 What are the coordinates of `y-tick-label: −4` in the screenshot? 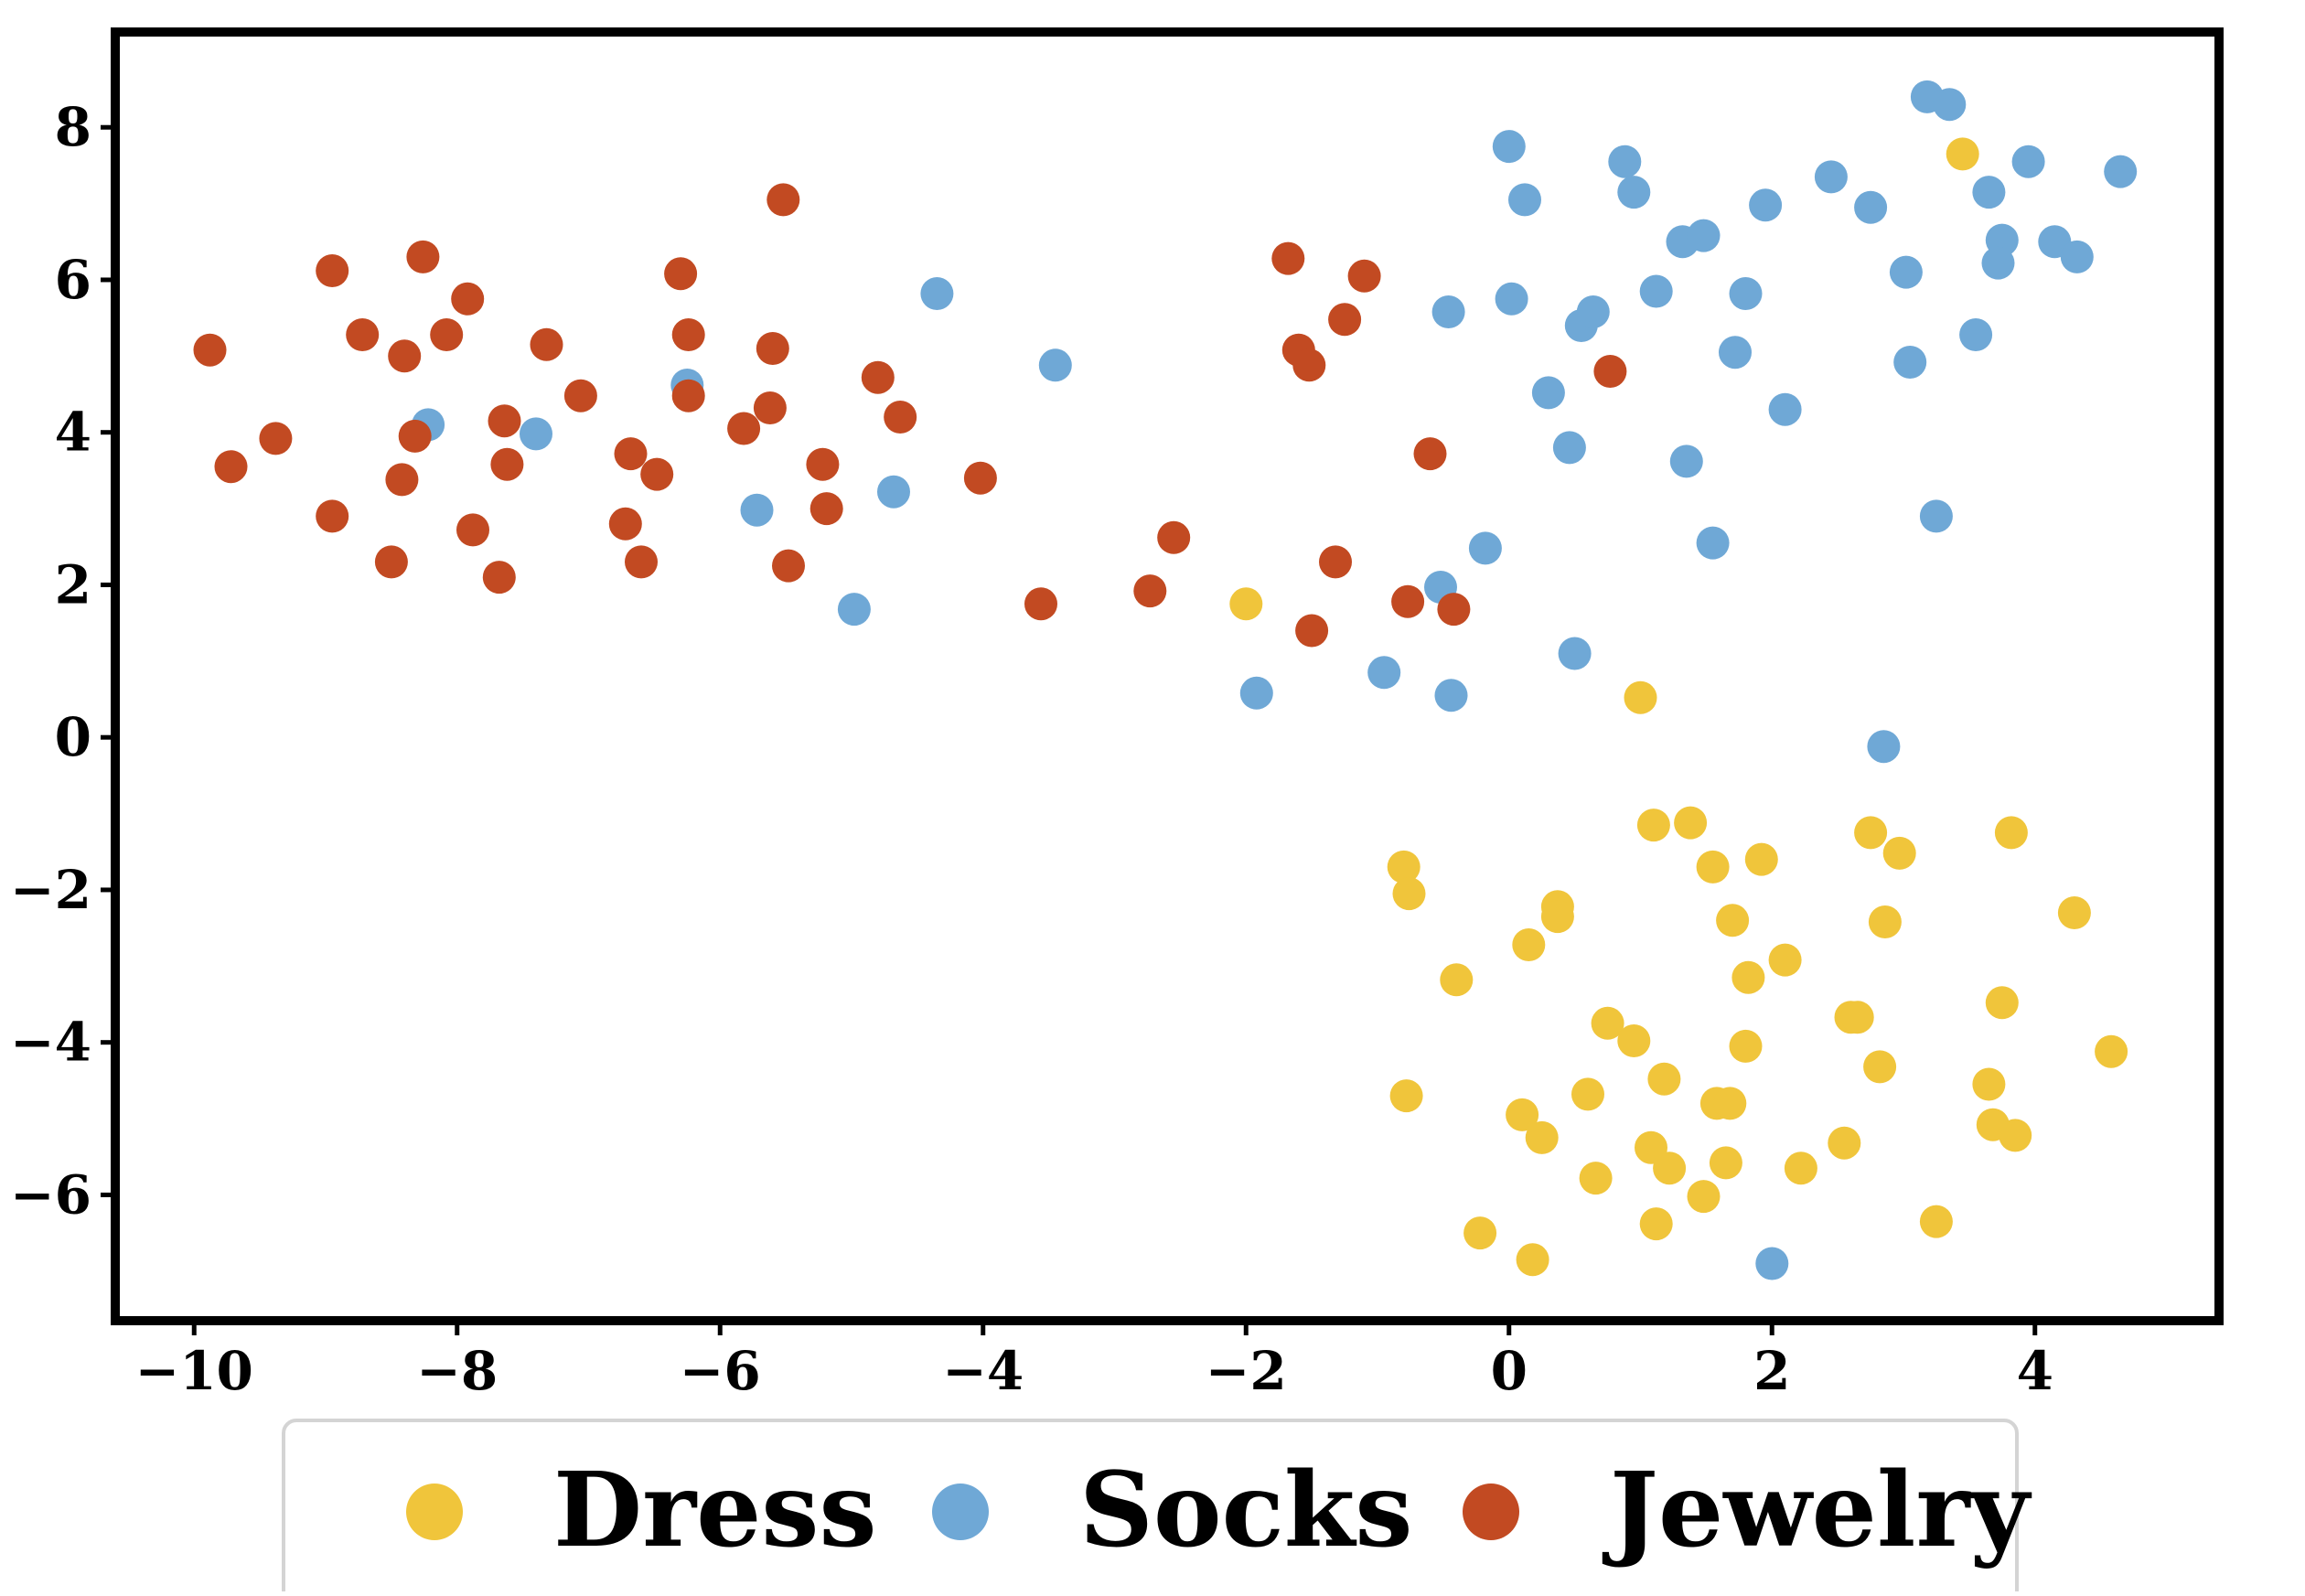 It's located at (50, 1043).